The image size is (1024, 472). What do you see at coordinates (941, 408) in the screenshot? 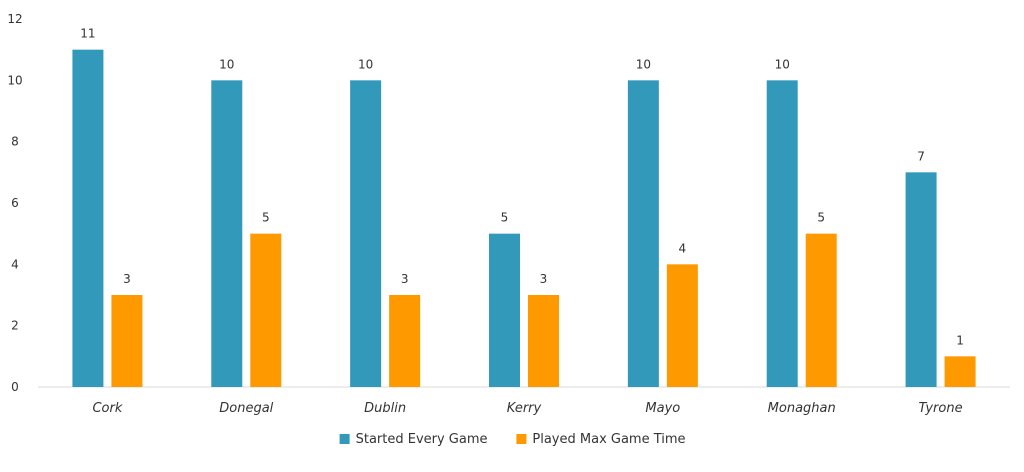
I see `x-tick-label: Tyrone` at bounding box center [941, 408].